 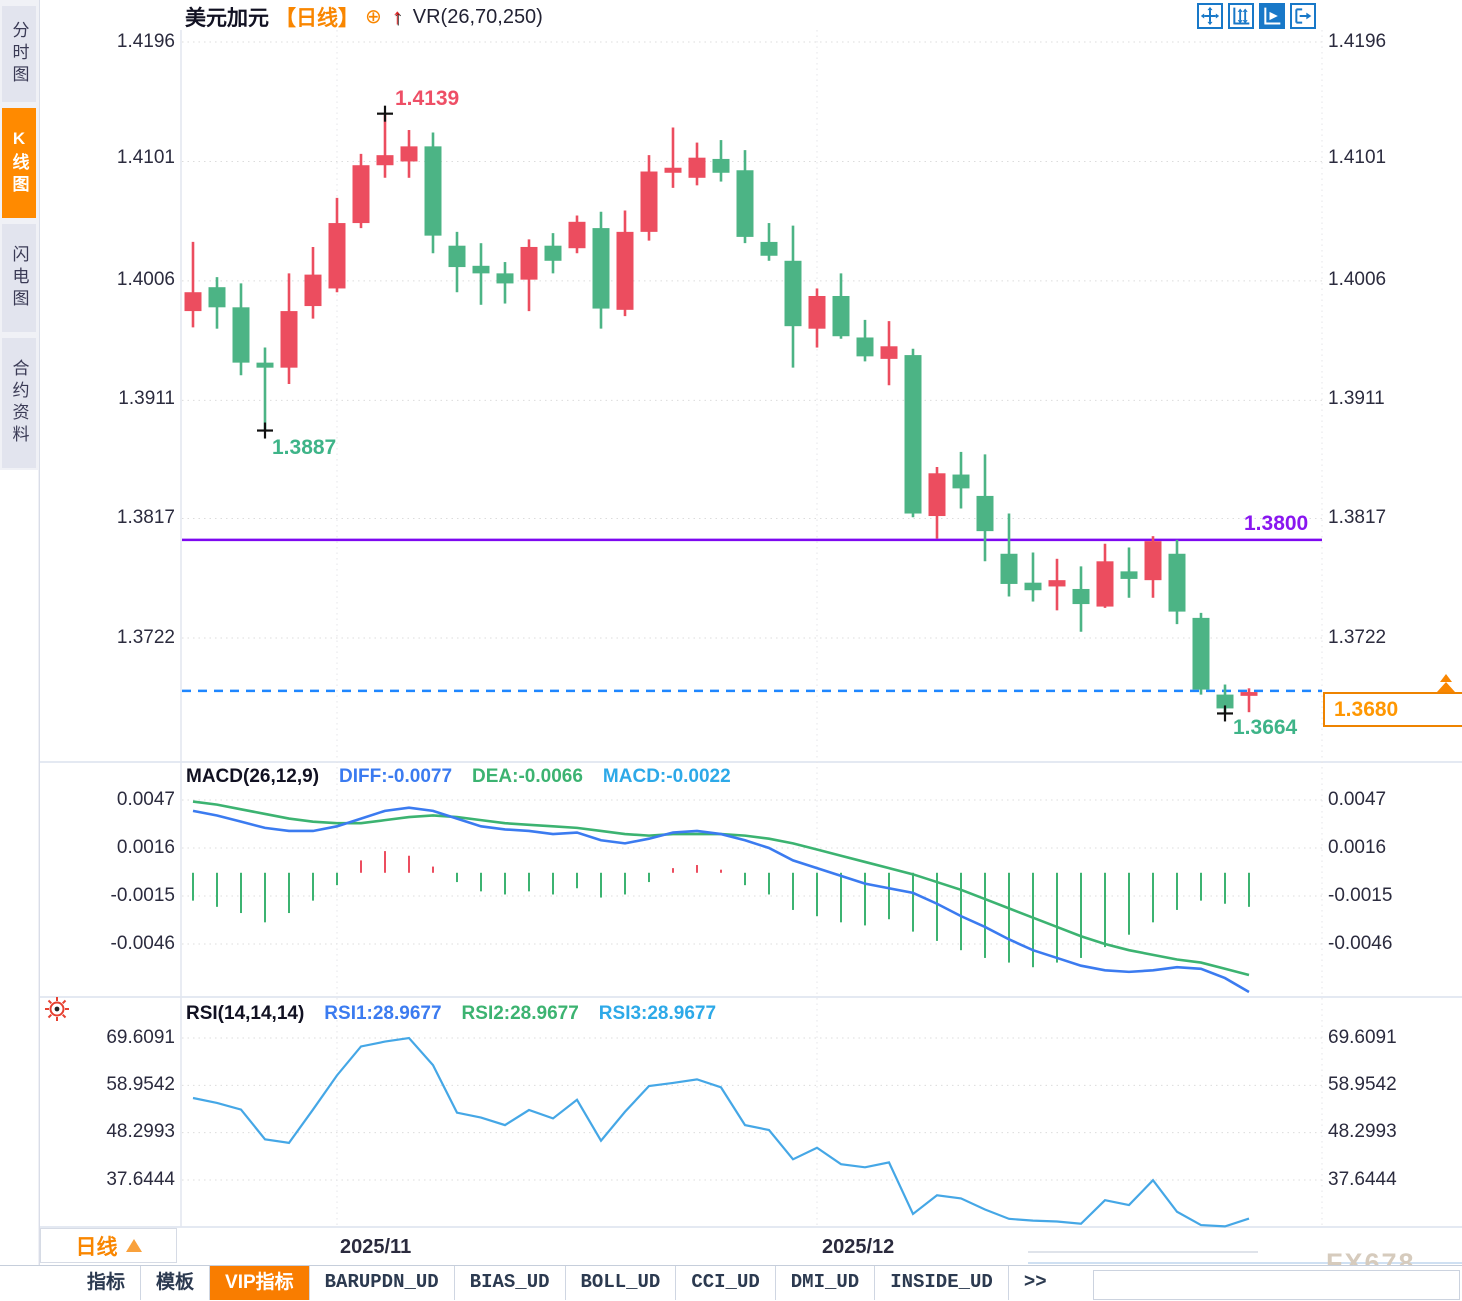 What do you see at coordinates (140, 1084) in the screenshot?
I see `rsi-axis-label: 58.9542` at bounding box center [140, 1084].